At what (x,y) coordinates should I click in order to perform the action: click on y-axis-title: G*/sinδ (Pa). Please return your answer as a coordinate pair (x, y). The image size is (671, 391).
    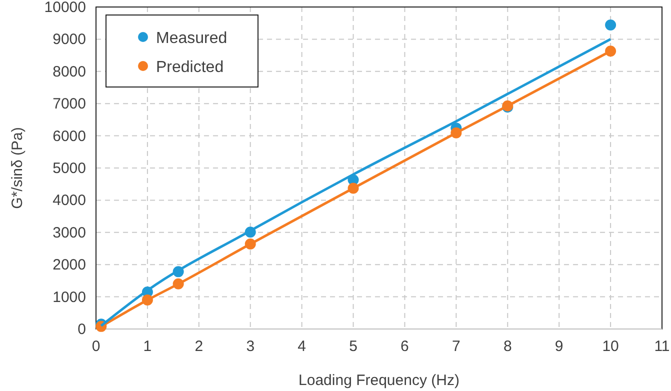
    Looking at the image, I should click on (17, 168).